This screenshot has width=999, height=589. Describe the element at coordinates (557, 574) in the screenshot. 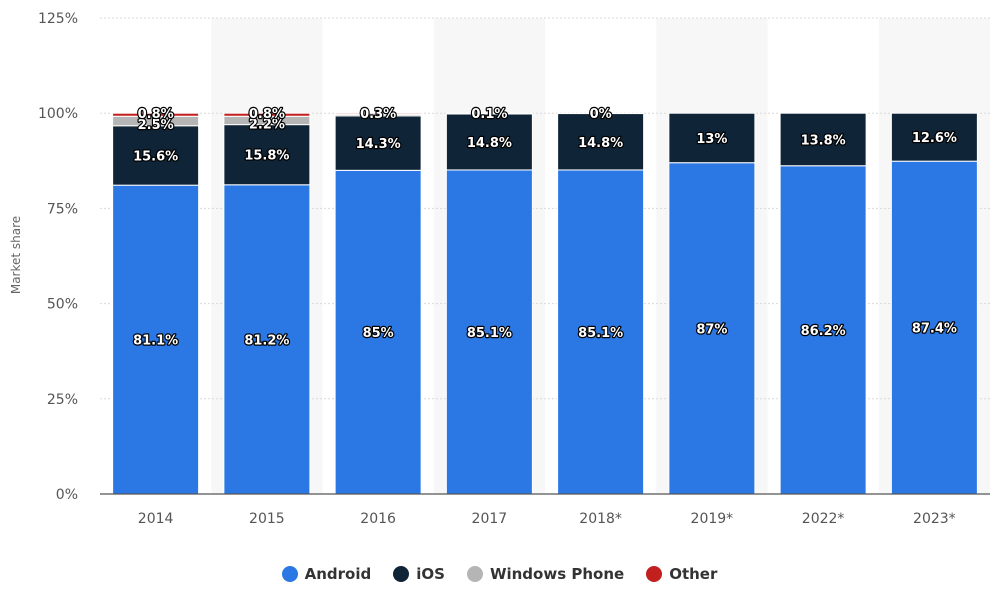

I see `legend-label: Windows Phone` at that location.